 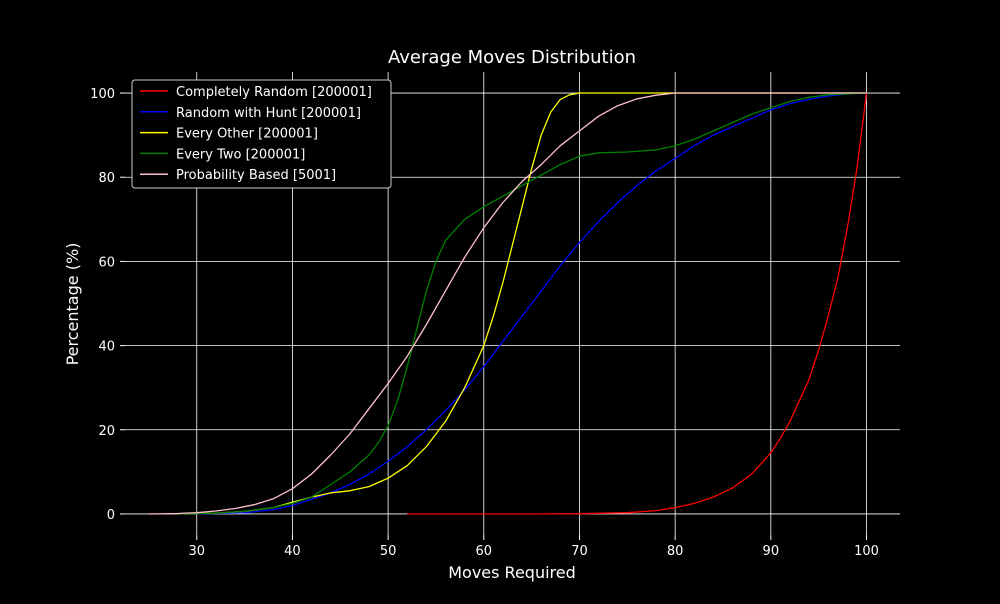 What do you see at coordinates (274, 92) in the screenshot?
I see `legend-label: Completely Random [200001]` at bounding box center [274, 92].